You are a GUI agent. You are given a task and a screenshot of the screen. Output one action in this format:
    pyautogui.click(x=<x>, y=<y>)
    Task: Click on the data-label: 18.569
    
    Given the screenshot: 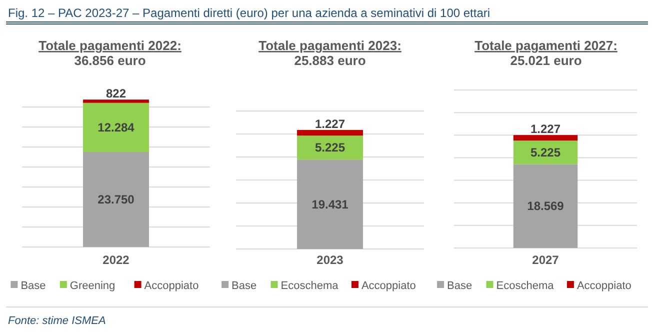 What is the action you would take?
    pyautogui.click(x=545, y=206)
    